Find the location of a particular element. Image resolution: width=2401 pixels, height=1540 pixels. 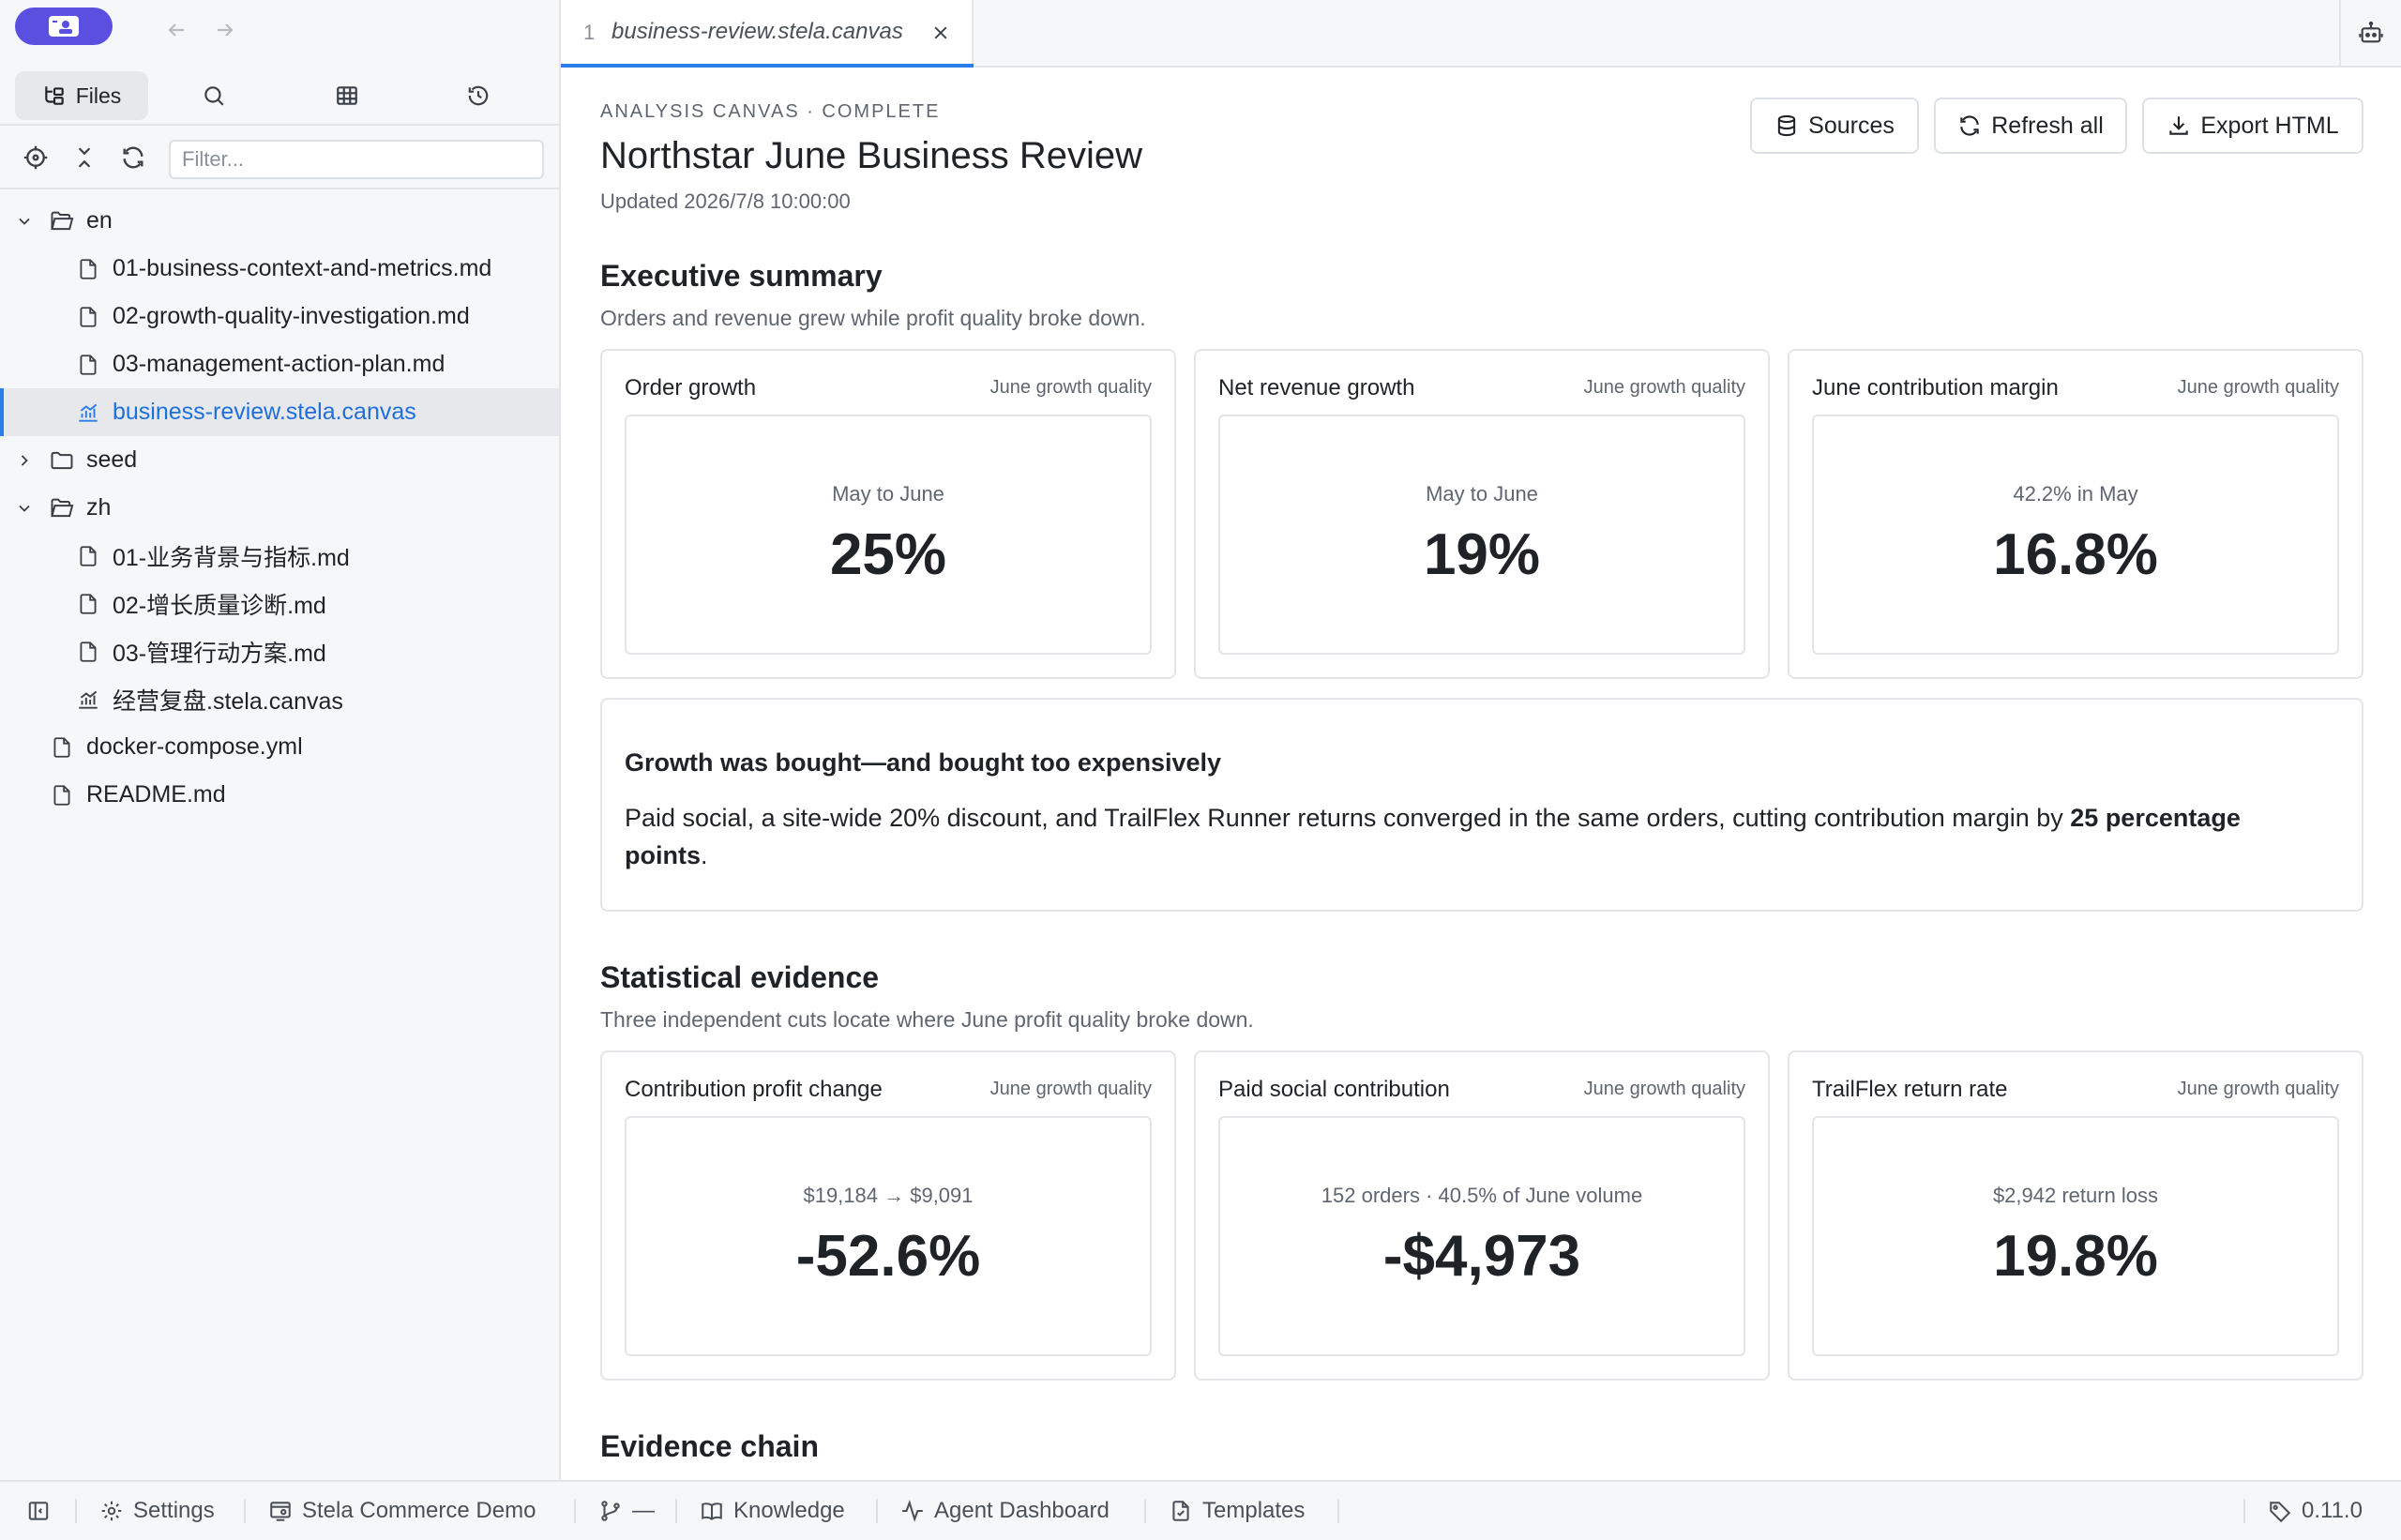

tree-folder-seed: seed is located at coordinates (279, 460).